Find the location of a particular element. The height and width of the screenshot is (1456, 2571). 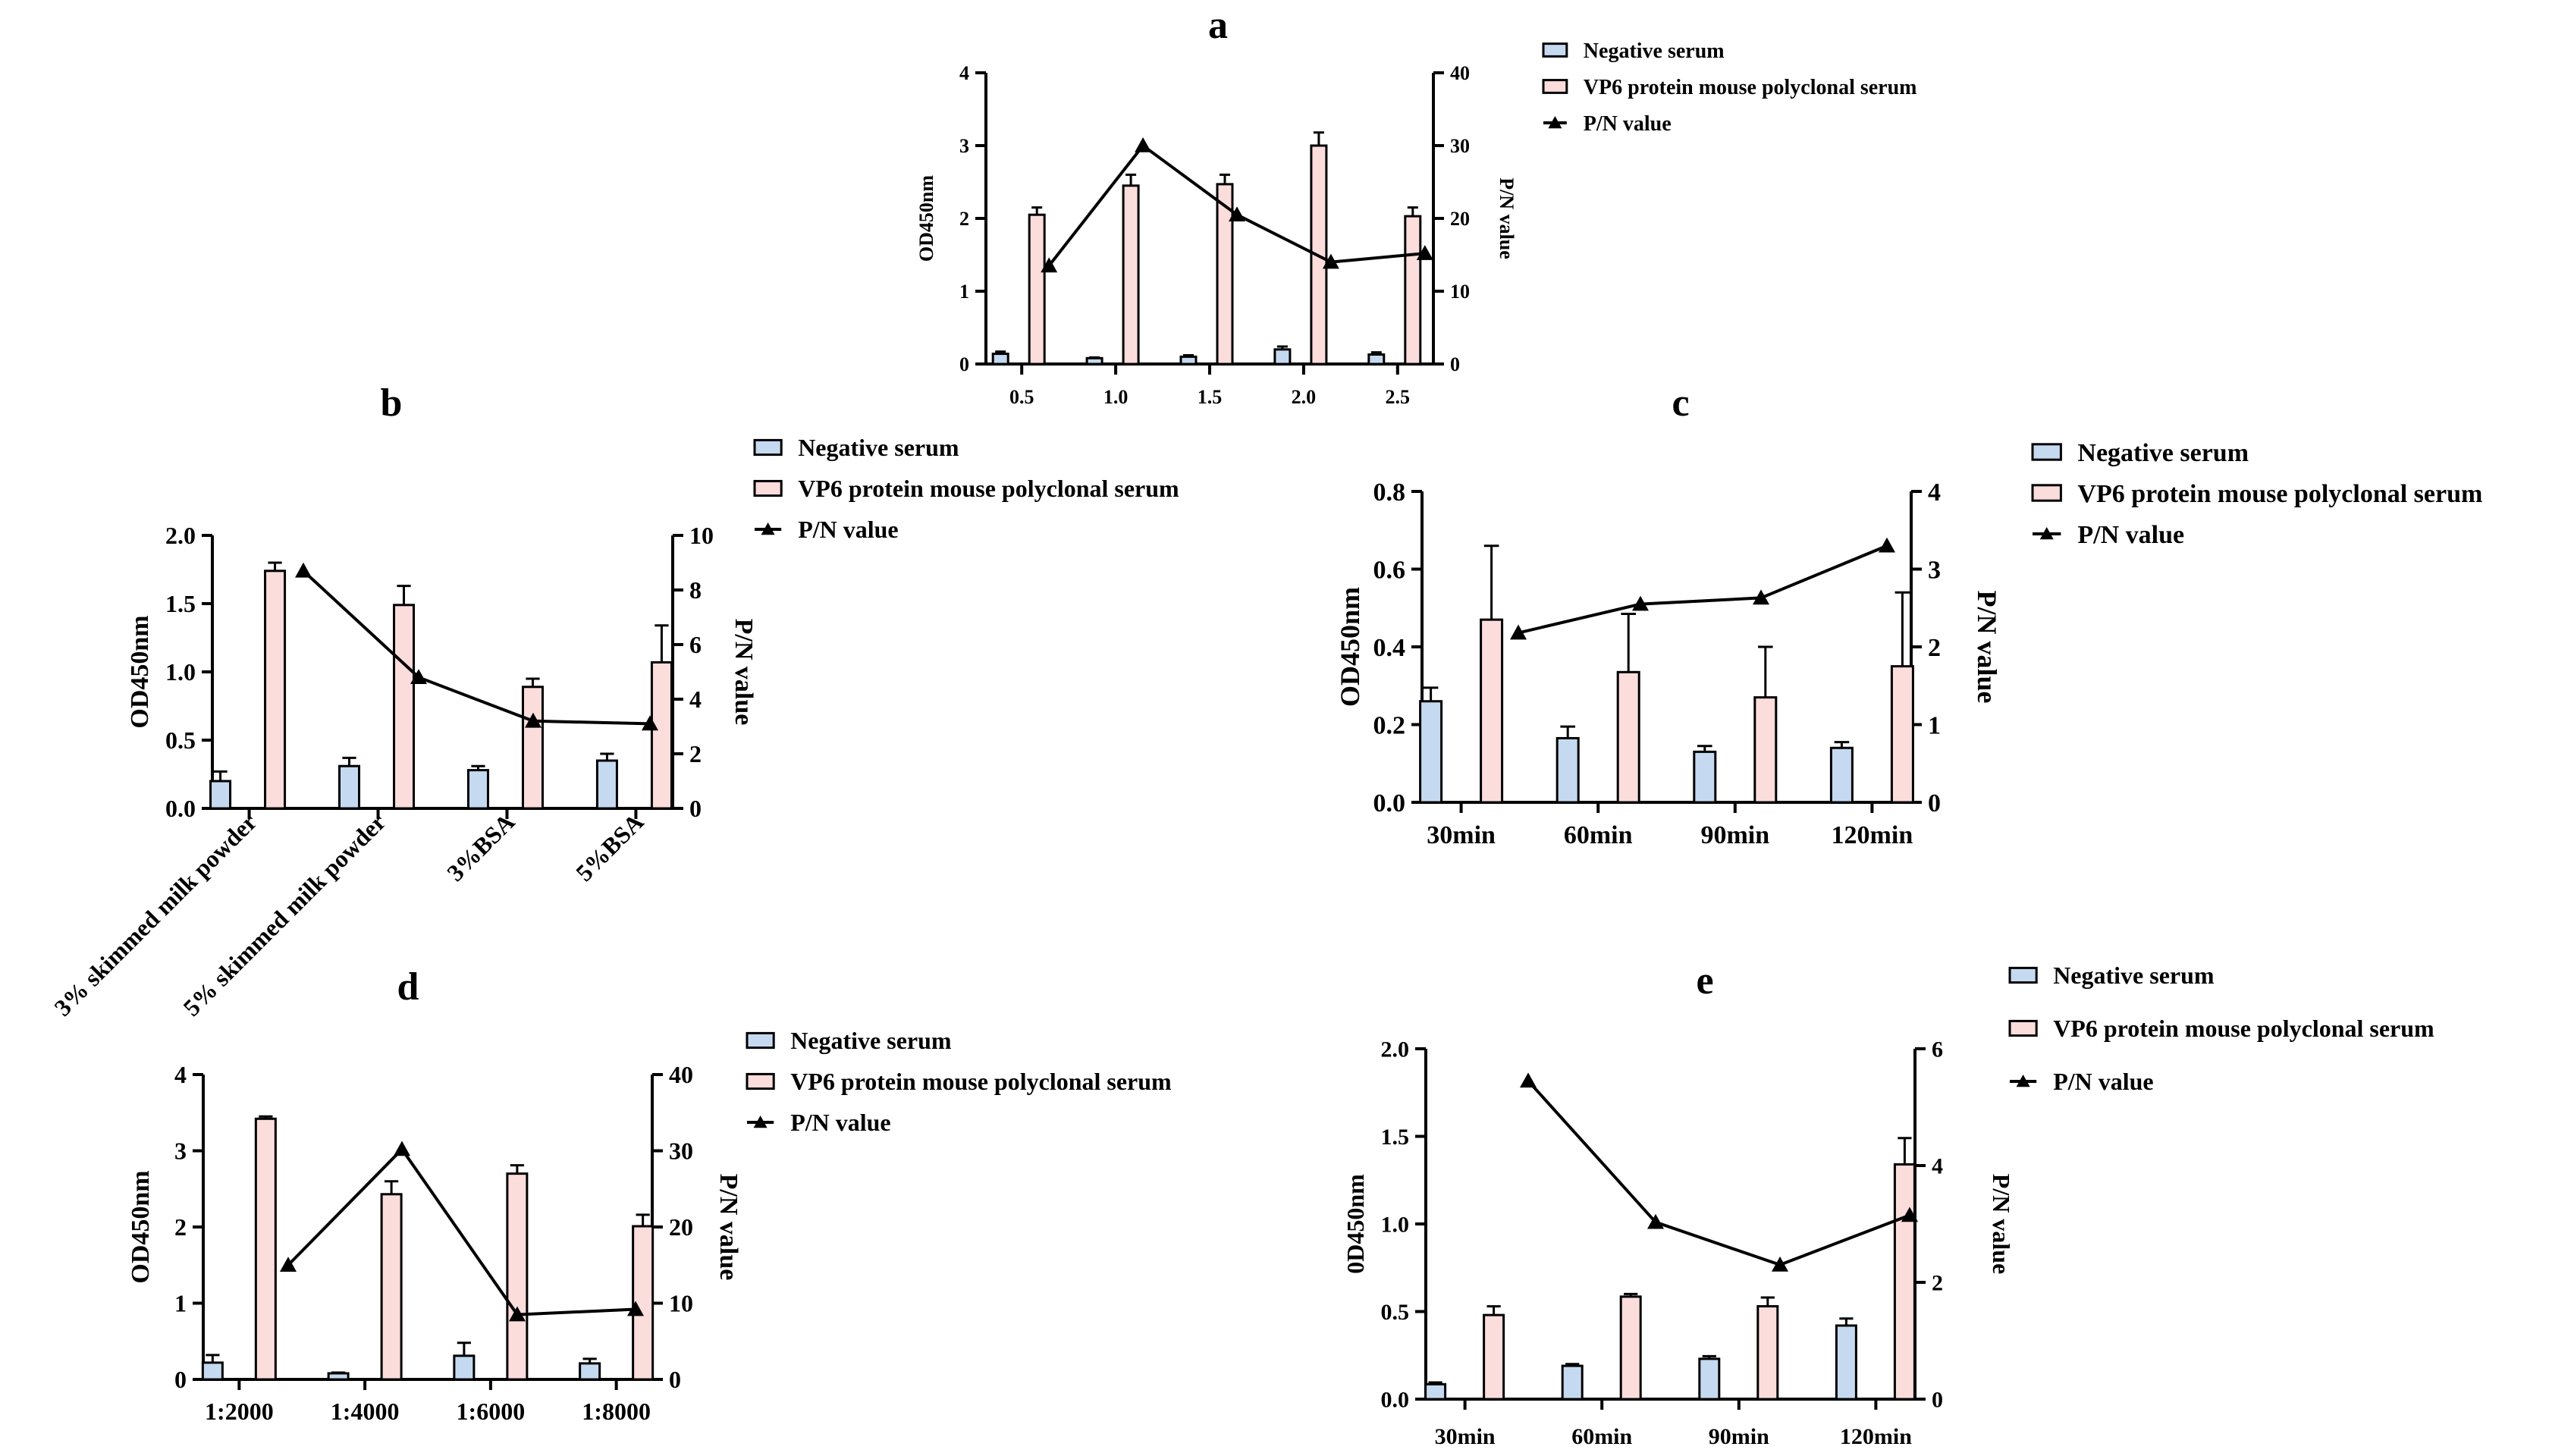

y2-tick-label: 2 is located at coordinates (1938, 1283).